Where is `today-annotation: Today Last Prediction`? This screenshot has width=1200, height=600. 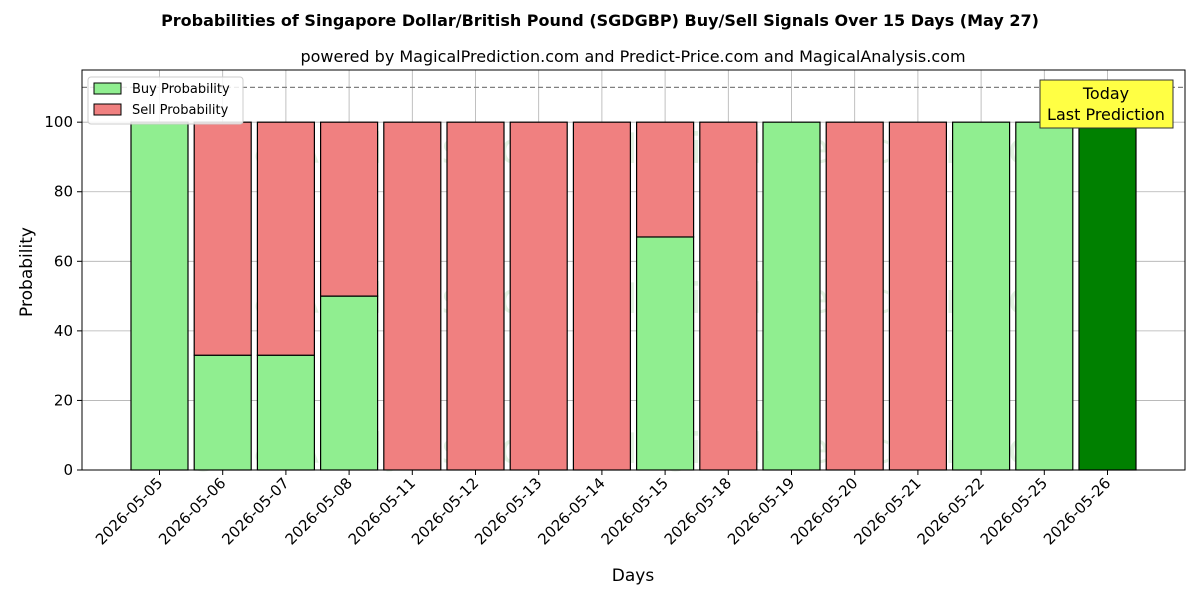
today-annotation: Today Last Prediction is located at coordinates (1106, 104).